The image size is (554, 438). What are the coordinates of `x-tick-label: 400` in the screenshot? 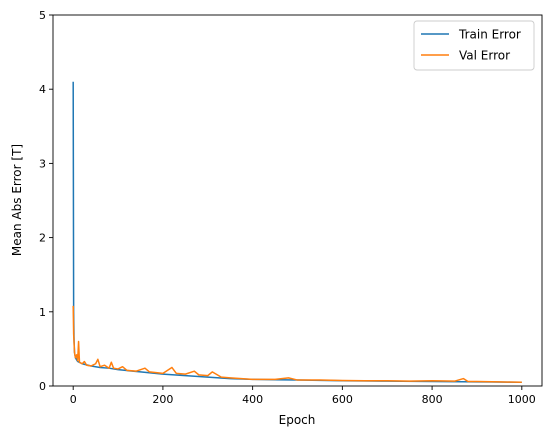 It's located at (252, 399).